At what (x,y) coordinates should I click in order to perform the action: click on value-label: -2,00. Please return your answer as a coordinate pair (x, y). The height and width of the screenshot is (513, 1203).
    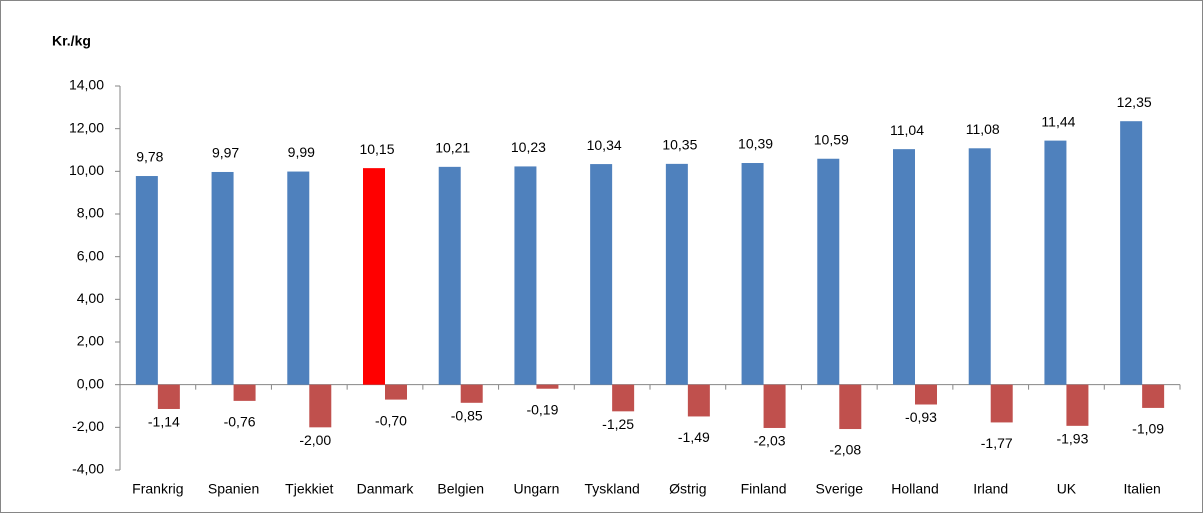
    Looking at the image, I should click on (315, 440).